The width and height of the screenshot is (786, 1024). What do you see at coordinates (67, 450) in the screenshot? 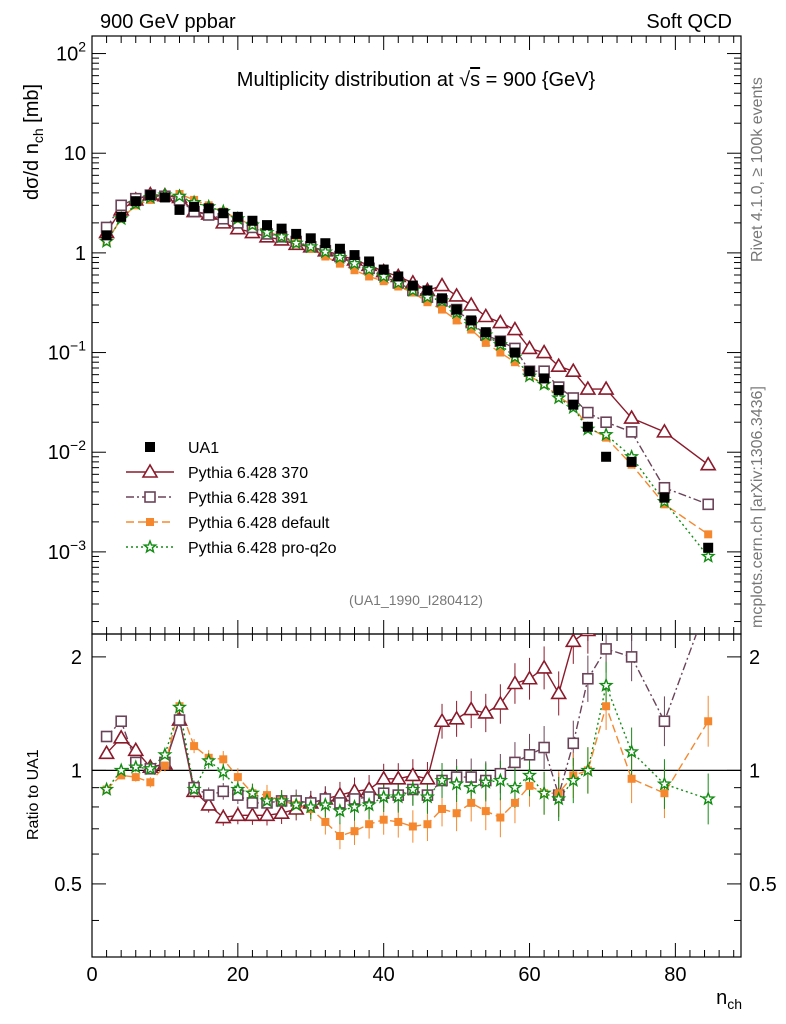
I see `main-y-tick-label: 10⁻²` at bounding box center [67, 450].